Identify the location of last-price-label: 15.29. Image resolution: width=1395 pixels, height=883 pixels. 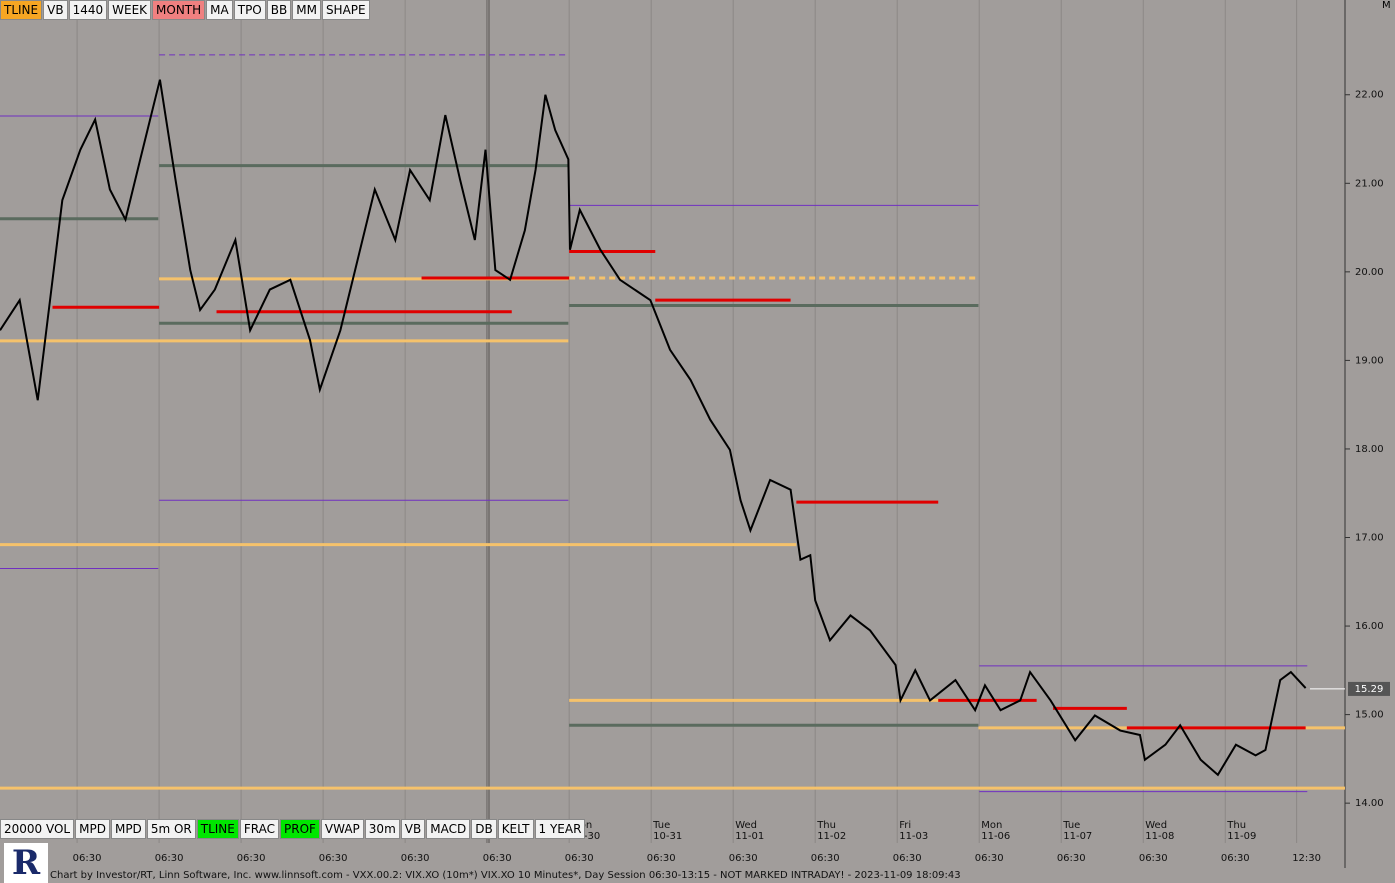
(1369, 689).